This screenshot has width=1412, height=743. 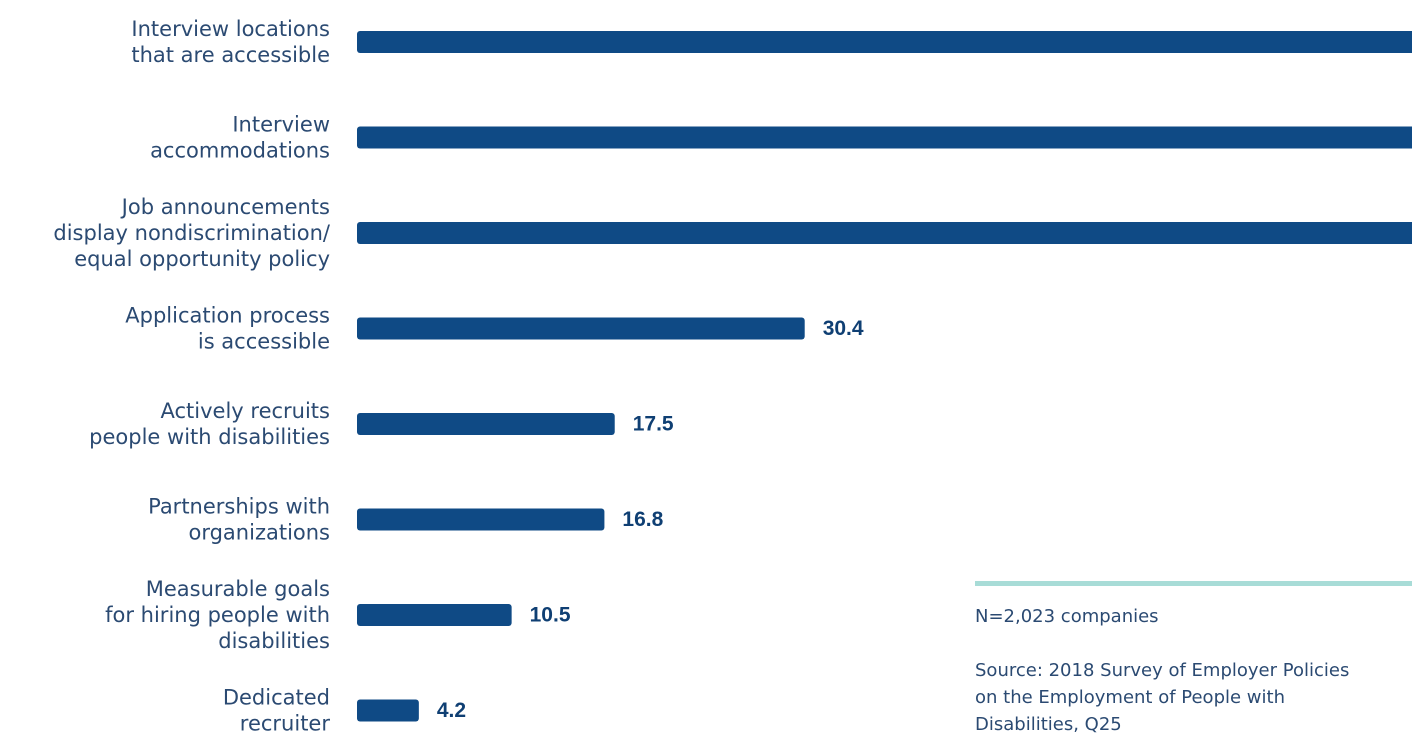 What do you see at coordinates (653, 424) in the screenshot?
I see `bar-value-label: 17.5` at bounding box center [653, 424].